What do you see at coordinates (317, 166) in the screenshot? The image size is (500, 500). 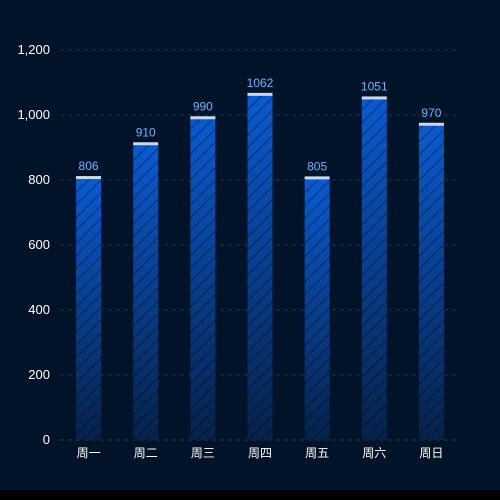 I see `bar-value-label: 805` at bounding box center [317, 166].